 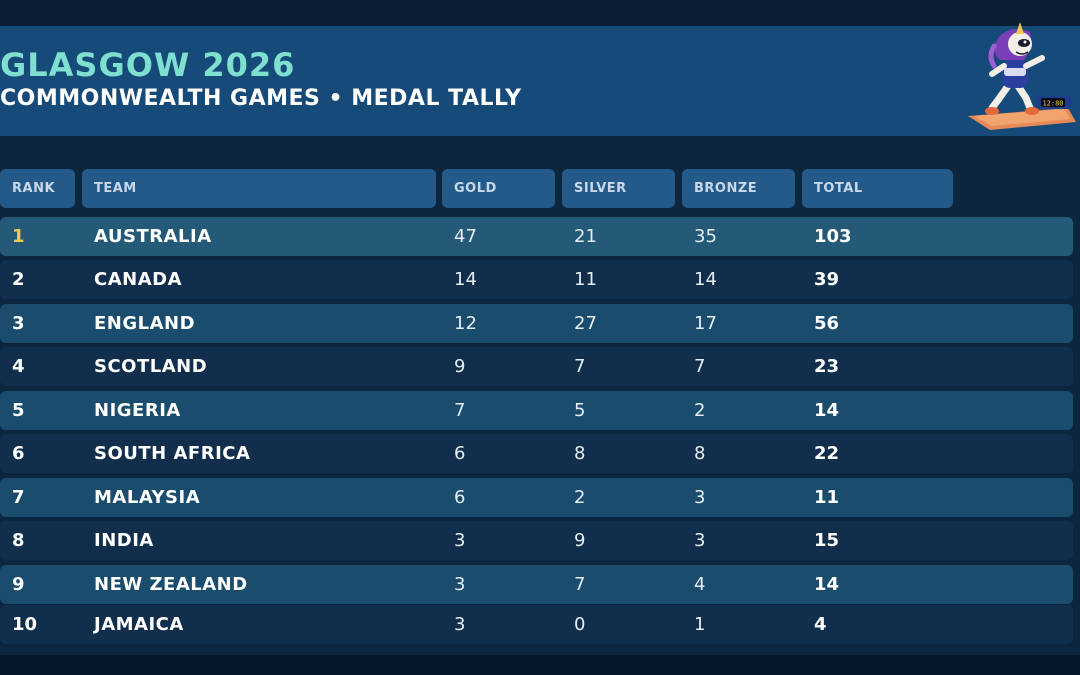 What do you see at coordinates (827, 540) in the screenshot?
I see `total-cell: 15` at bounding box center [827, 540].